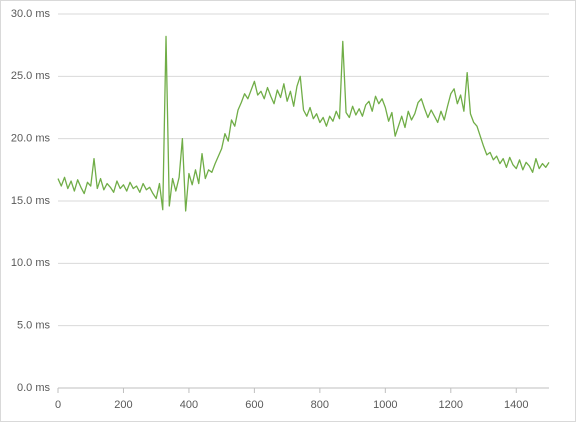 The height and width of the screenshot is (429, 583). What do you see at coordinates (31, 76) in the screenshot?
I see `y-tick-label: 25.0 ms` at bounding box center [31, 76].